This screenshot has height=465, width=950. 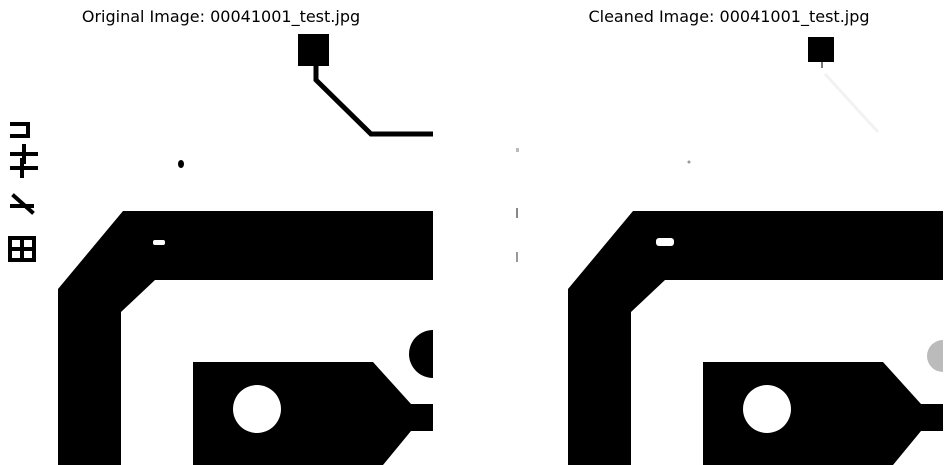 I want to click on speckle-marks, so click(x=517, y=205).